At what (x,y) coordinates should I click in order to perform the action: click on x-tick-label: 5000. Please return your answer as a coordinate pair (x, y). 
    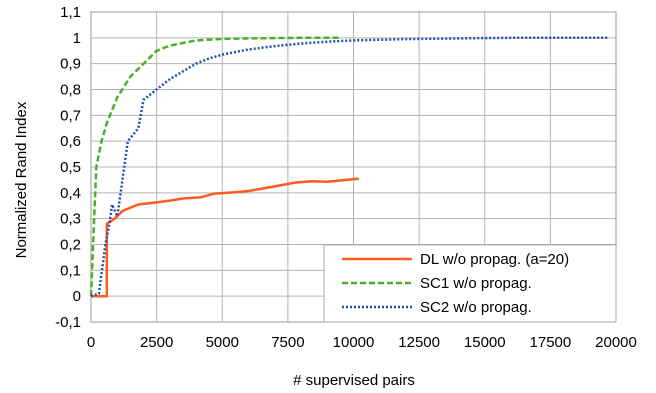
    Looking at the image, I should click on (222, 342).